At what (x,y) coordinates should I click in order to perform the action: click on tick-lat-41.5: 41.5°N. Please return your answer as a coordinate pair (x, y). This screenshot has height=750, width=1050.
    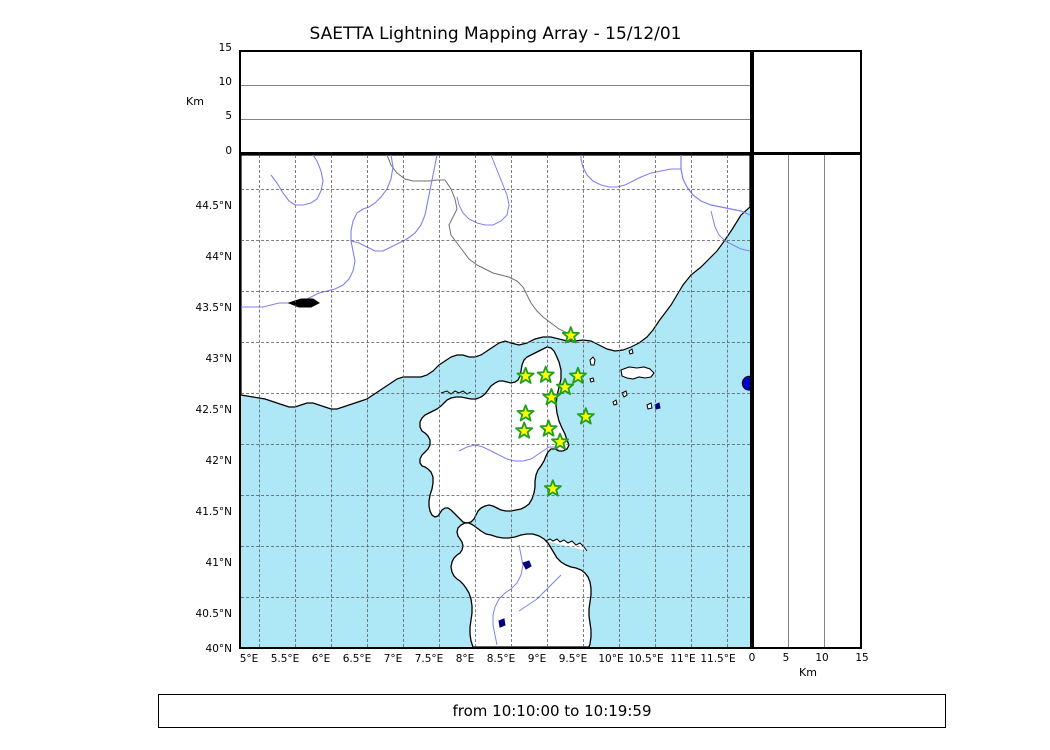
    Looking at the image, I should click on (213, 512).